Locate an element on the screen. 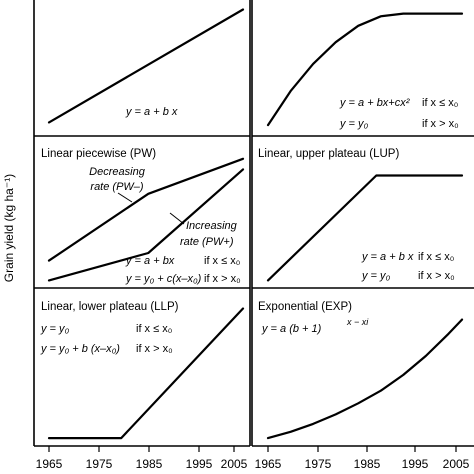 This screenshot has width=474, height=474. panel-lup-eq2-expr: y = y₀ is located at coordinates (376, 276).